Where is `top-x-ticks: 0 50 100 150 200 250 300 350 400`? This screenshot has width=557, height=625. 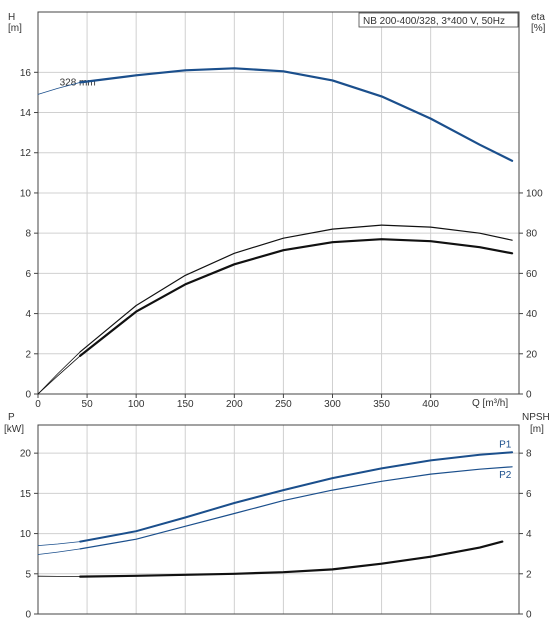
top-x-ticks: 0 50 100 150 200 250 300 350 400 is located at coordinates (237, 402).